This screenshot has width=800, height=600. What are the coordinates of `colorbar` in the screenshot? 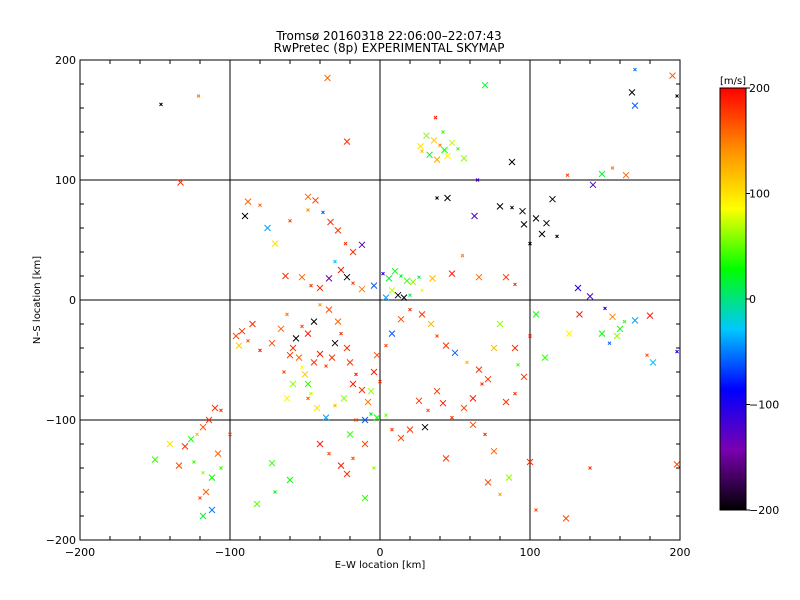 It's located at (733, 299).